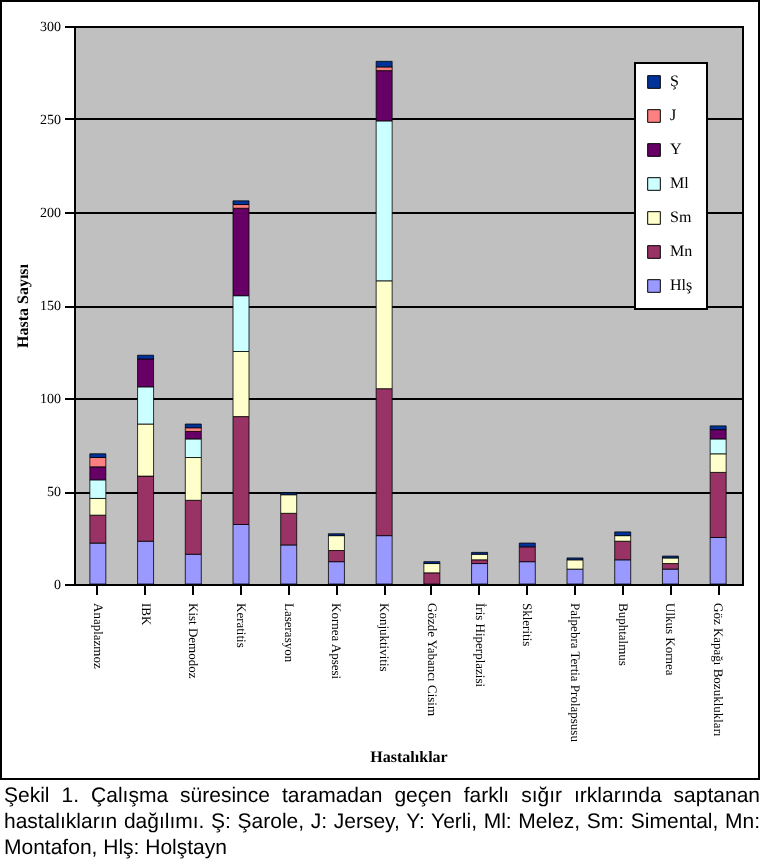 Image resolution: width=764 pixels, height=868 pixels. I want to click on y-axis-title: Hasta Sayısı, so click(23, 305).